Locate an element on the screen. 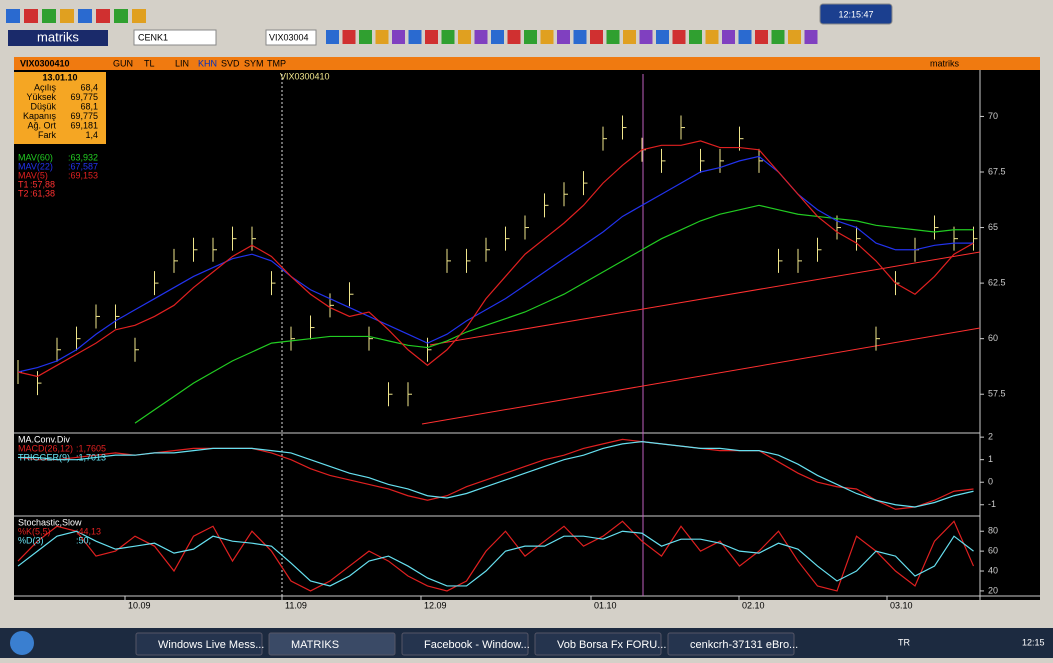 The image size is (1053, 663). y-tick-label: 20 is located at coordinates (993, 590).